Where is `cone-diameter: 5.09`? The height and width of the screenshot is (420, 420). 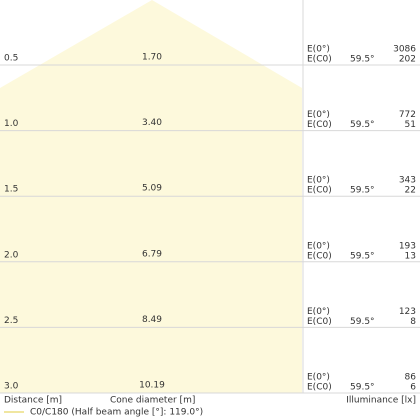
cone-diameter: 5.09 is located at coordinates (152, 189).